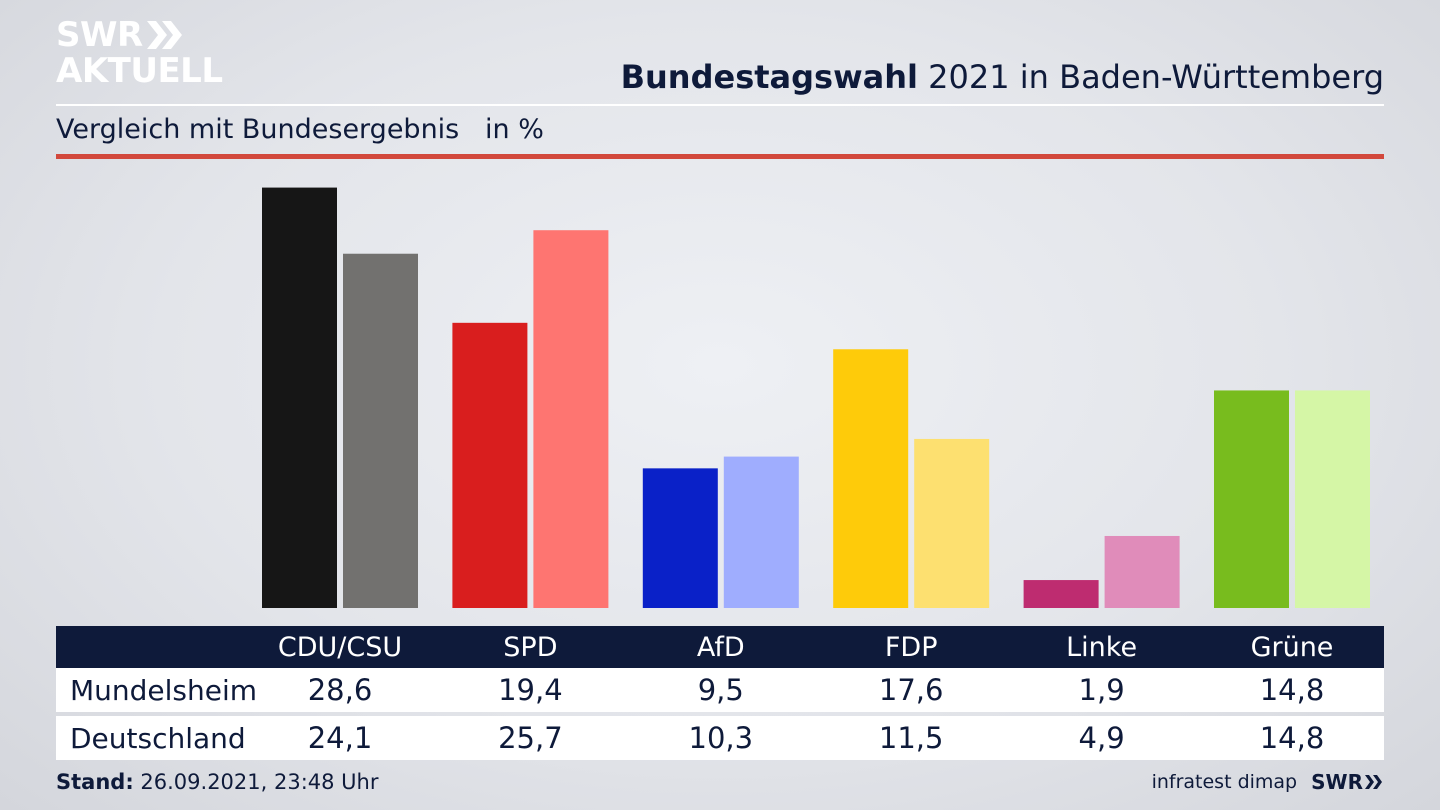  What do you see at coordinates (571, 419) in the screenshot?
I see `bar-spd-deutschland` at bounding box center [571, 419].